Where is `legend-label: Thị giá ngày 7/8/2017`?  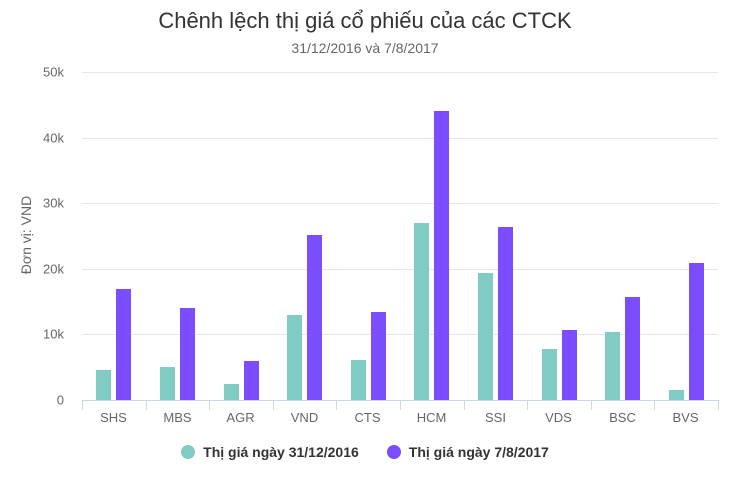
legend-label: Thị giá ngày 7/8/2017 is located at coordinates (478, 452).